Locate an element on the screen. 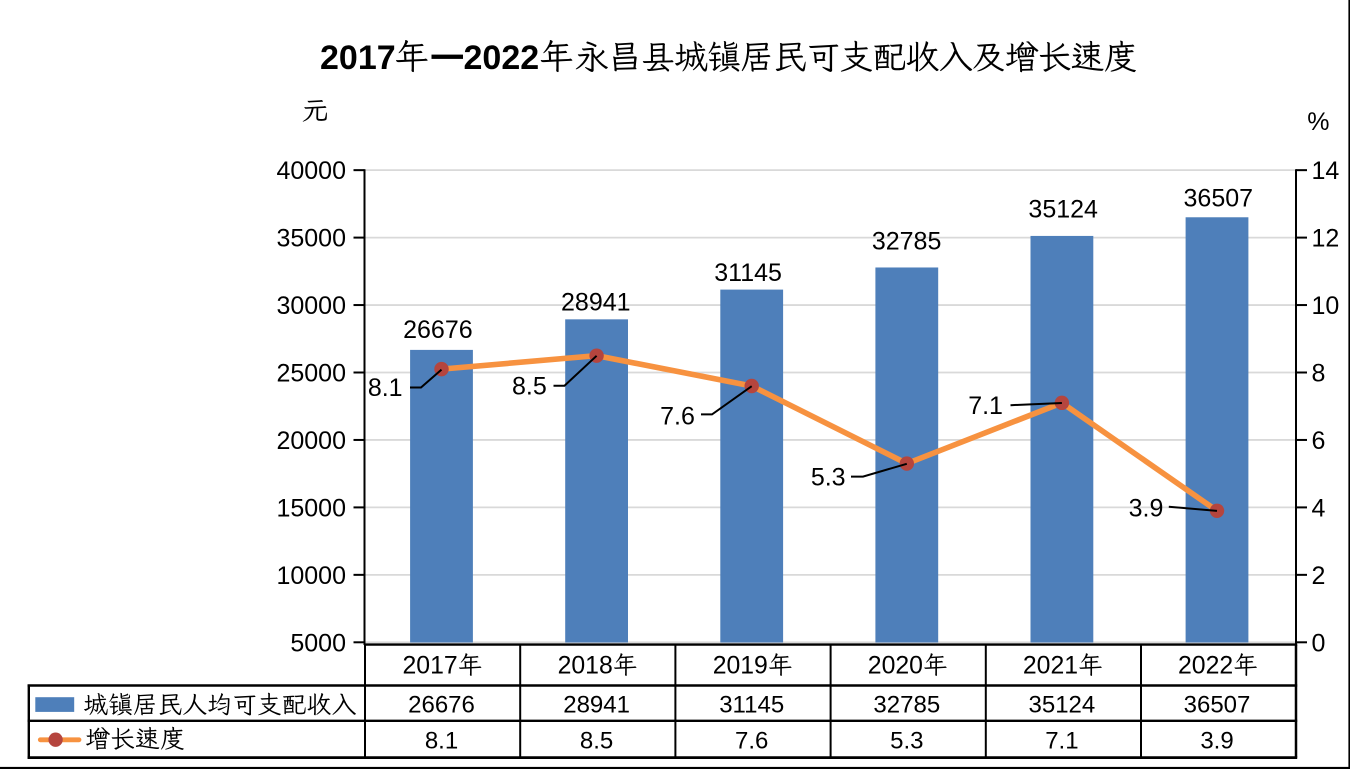 This screenshot has width=1350, height=769. svg-text: 40000 is located at coordinates (311, 171).